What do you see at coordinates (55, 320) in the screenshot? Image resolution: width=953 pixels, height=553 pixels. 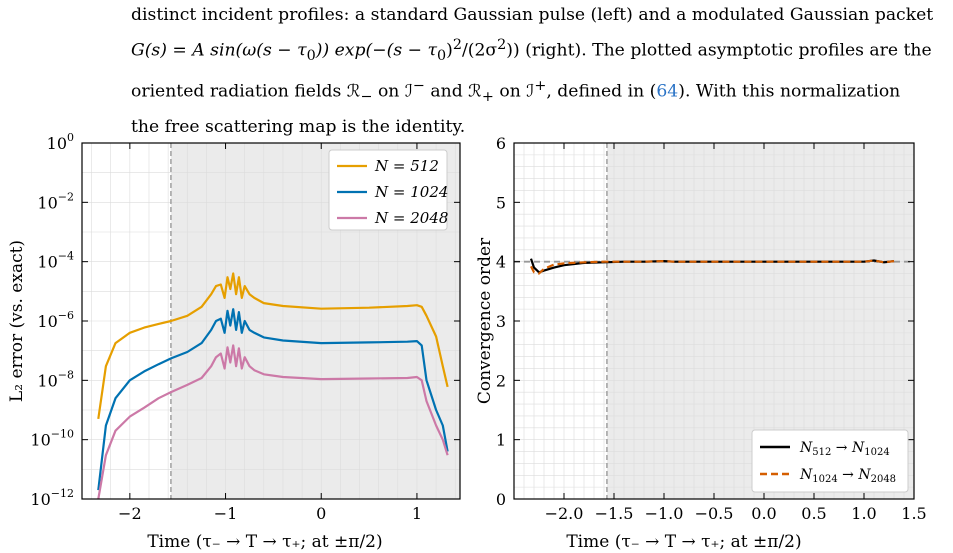 I see `y-tick-label: 10⁻⁶` at bounding box center [55, 320].